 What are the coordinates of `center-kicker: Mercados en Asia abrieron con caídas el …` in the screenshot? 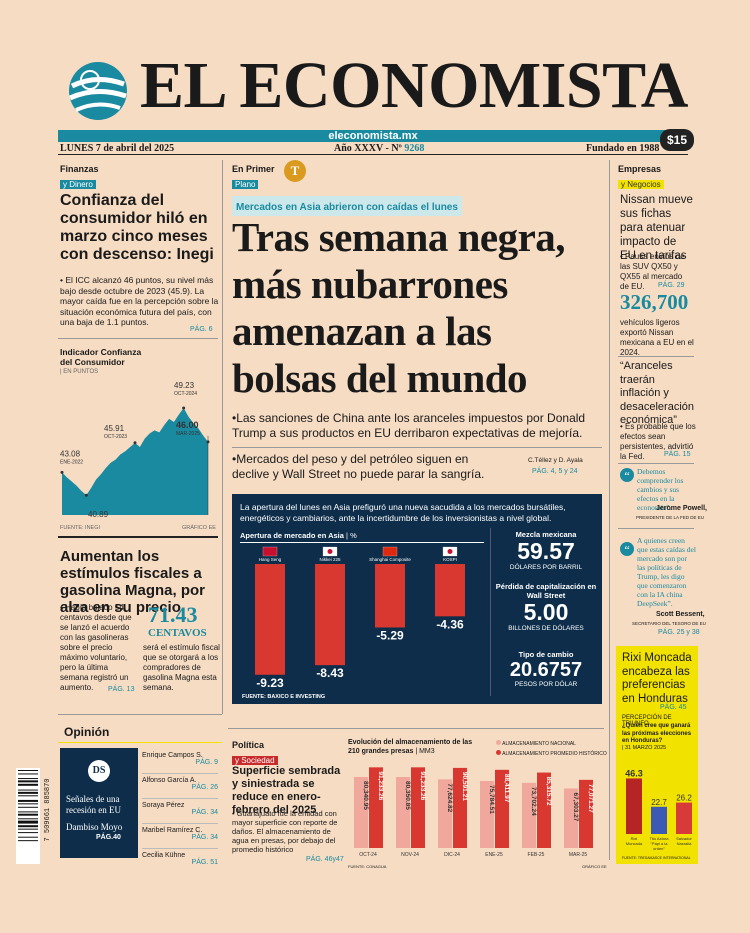 It's located at (347, 206).